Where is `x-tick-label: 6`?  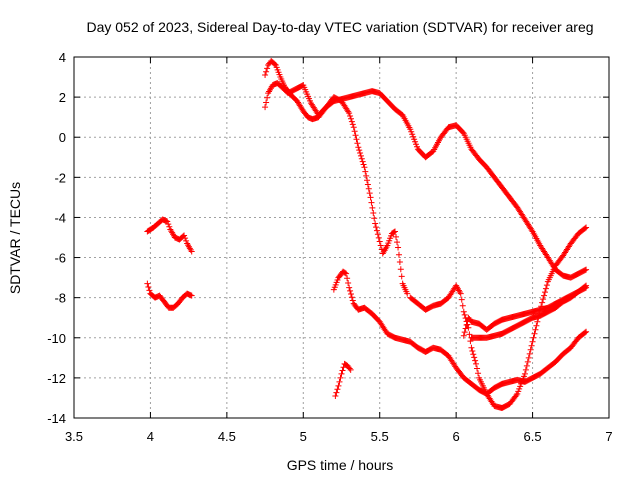
x-tick-label: 6 is located at coordinates (456, 436).